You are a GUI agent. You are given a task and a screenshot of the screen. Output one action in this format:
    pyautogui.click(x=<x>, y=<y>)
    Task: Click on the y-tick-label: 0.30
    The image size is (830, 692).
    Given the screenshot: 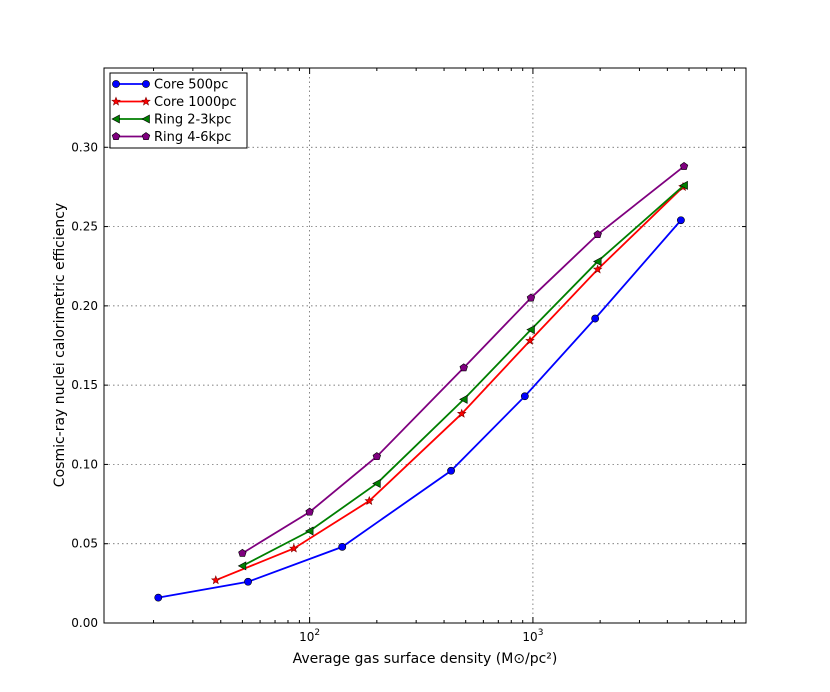 What is the action you would take?
    pyautogui.click(x=84, y=147)
    